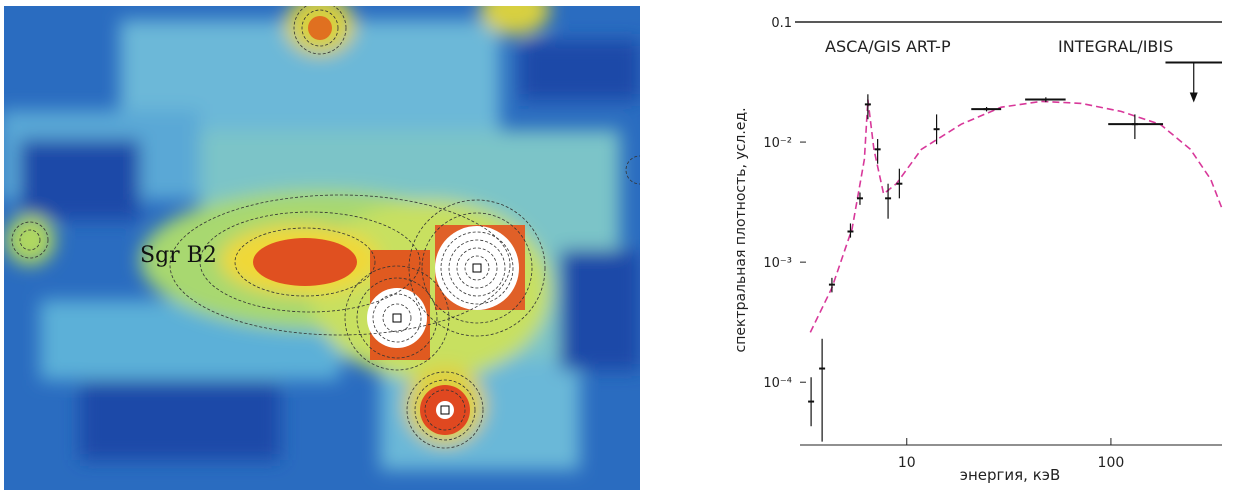 The width and height of the screenshot is (1255, 498). Describe the element at coordinates (1193, 97) in the screenshot. I see `upper-limit-arrowhead` at that location.